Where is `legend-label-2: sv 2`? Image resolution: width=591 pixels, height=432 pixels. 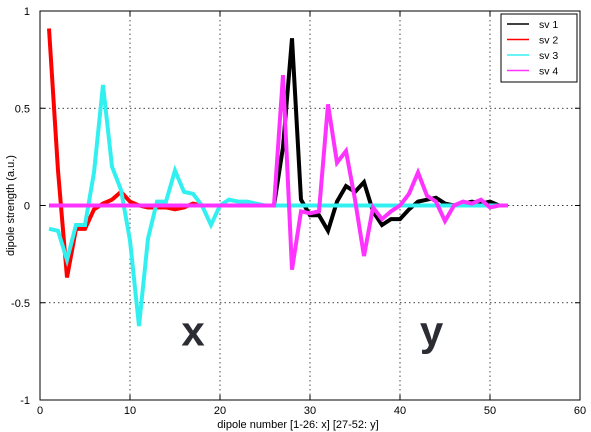 legend-label-2: sv 2 is located at coordinates (548, 41).